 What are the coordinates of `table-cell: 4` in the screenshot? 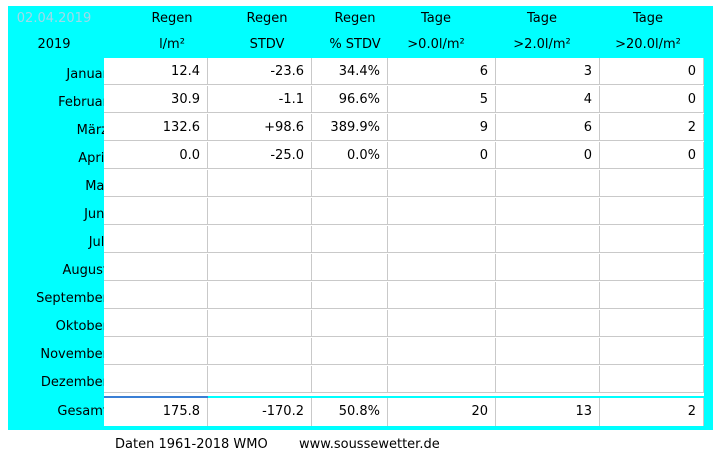 It's located at (548, 99).